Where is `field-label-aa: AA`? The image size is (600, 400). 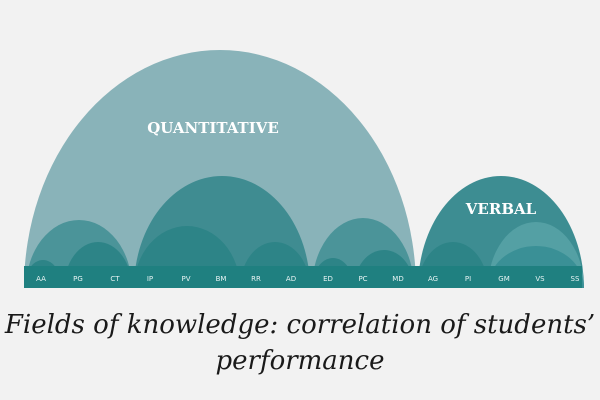 field-label-aa: AA is located at coordinates (41, 279).